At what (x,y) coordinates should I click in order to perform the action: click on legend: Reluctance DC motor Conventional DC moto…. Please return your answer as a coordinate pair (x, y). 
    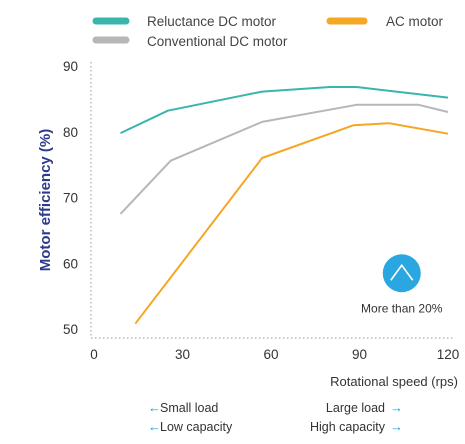
    Looking at the image, I should click on (268, 31).